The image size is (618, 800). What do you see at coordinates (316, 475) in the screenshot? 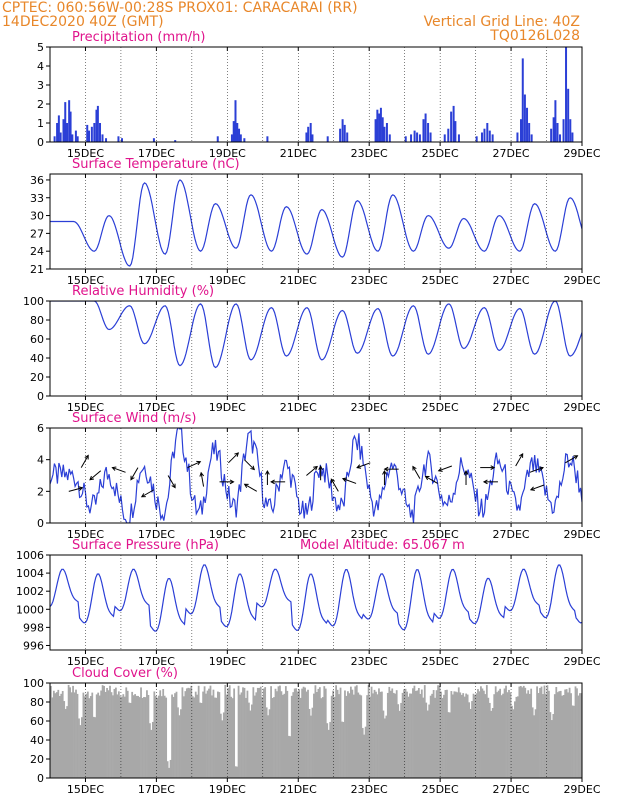
I see `wind-frame` at bounding box center [316, 475].